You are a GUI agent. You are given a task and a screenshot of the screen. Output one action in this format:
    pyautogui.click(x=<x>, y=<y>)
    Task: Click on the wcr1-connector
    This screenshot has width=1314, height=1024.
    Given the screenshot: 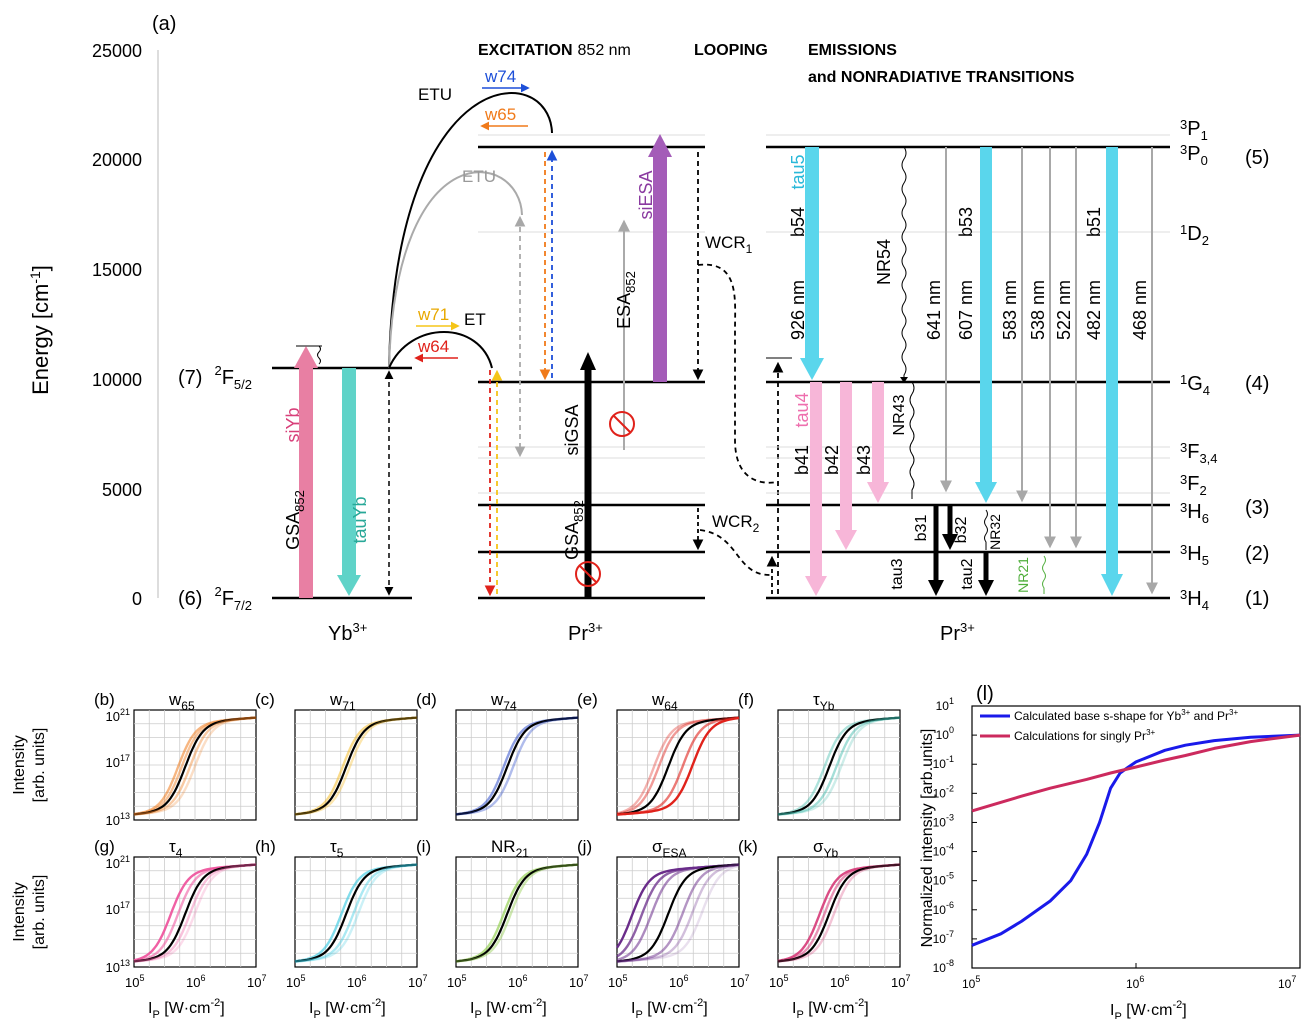 What is the action you would take?
    pyautogui.click(x=738, y=373)
    